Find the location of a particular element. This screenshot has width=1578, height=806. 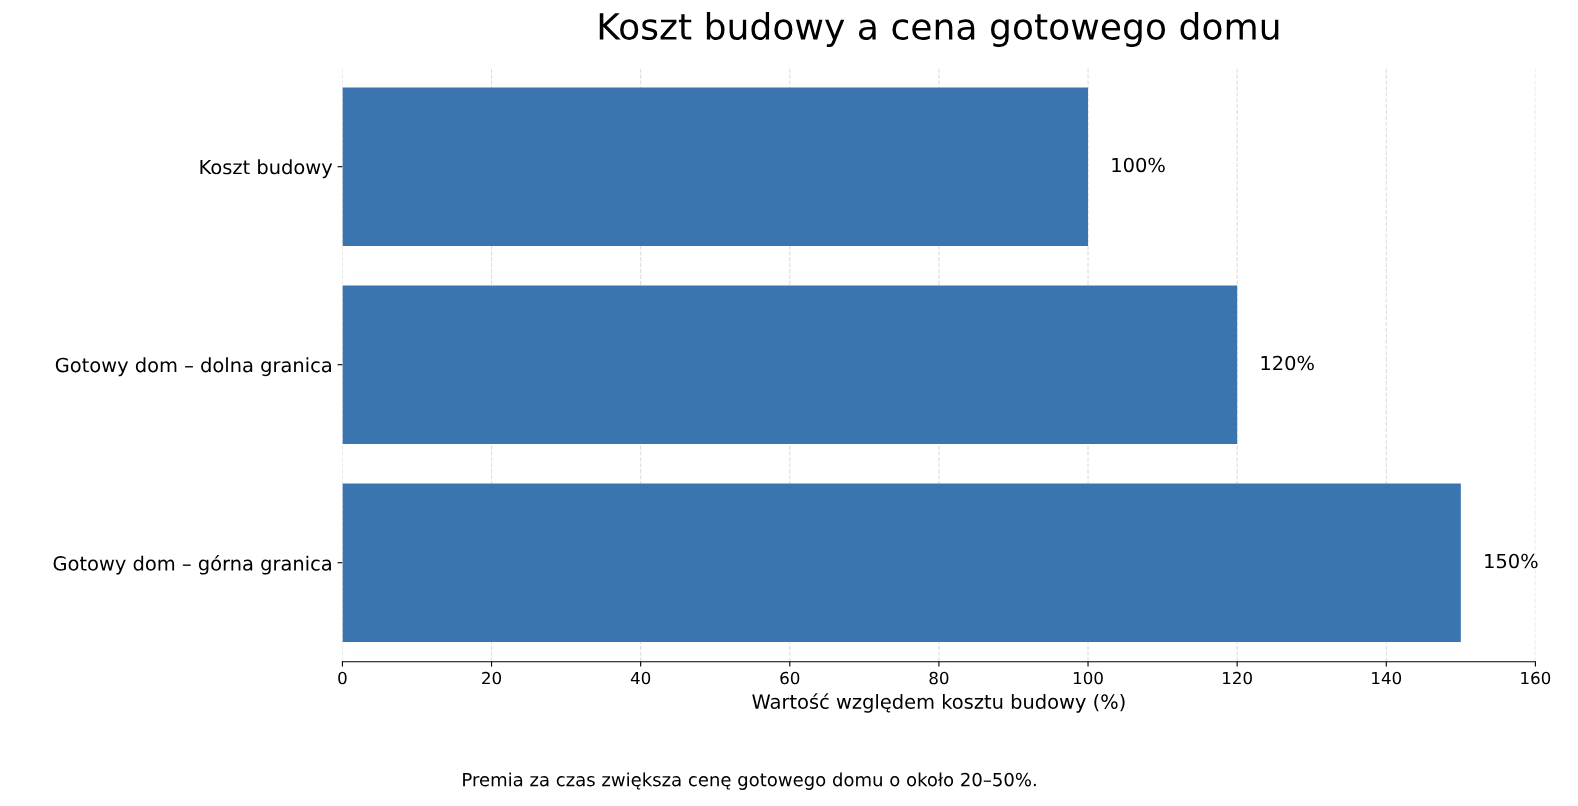

x-tick-label: 80 is located at coordinates (939, 678).